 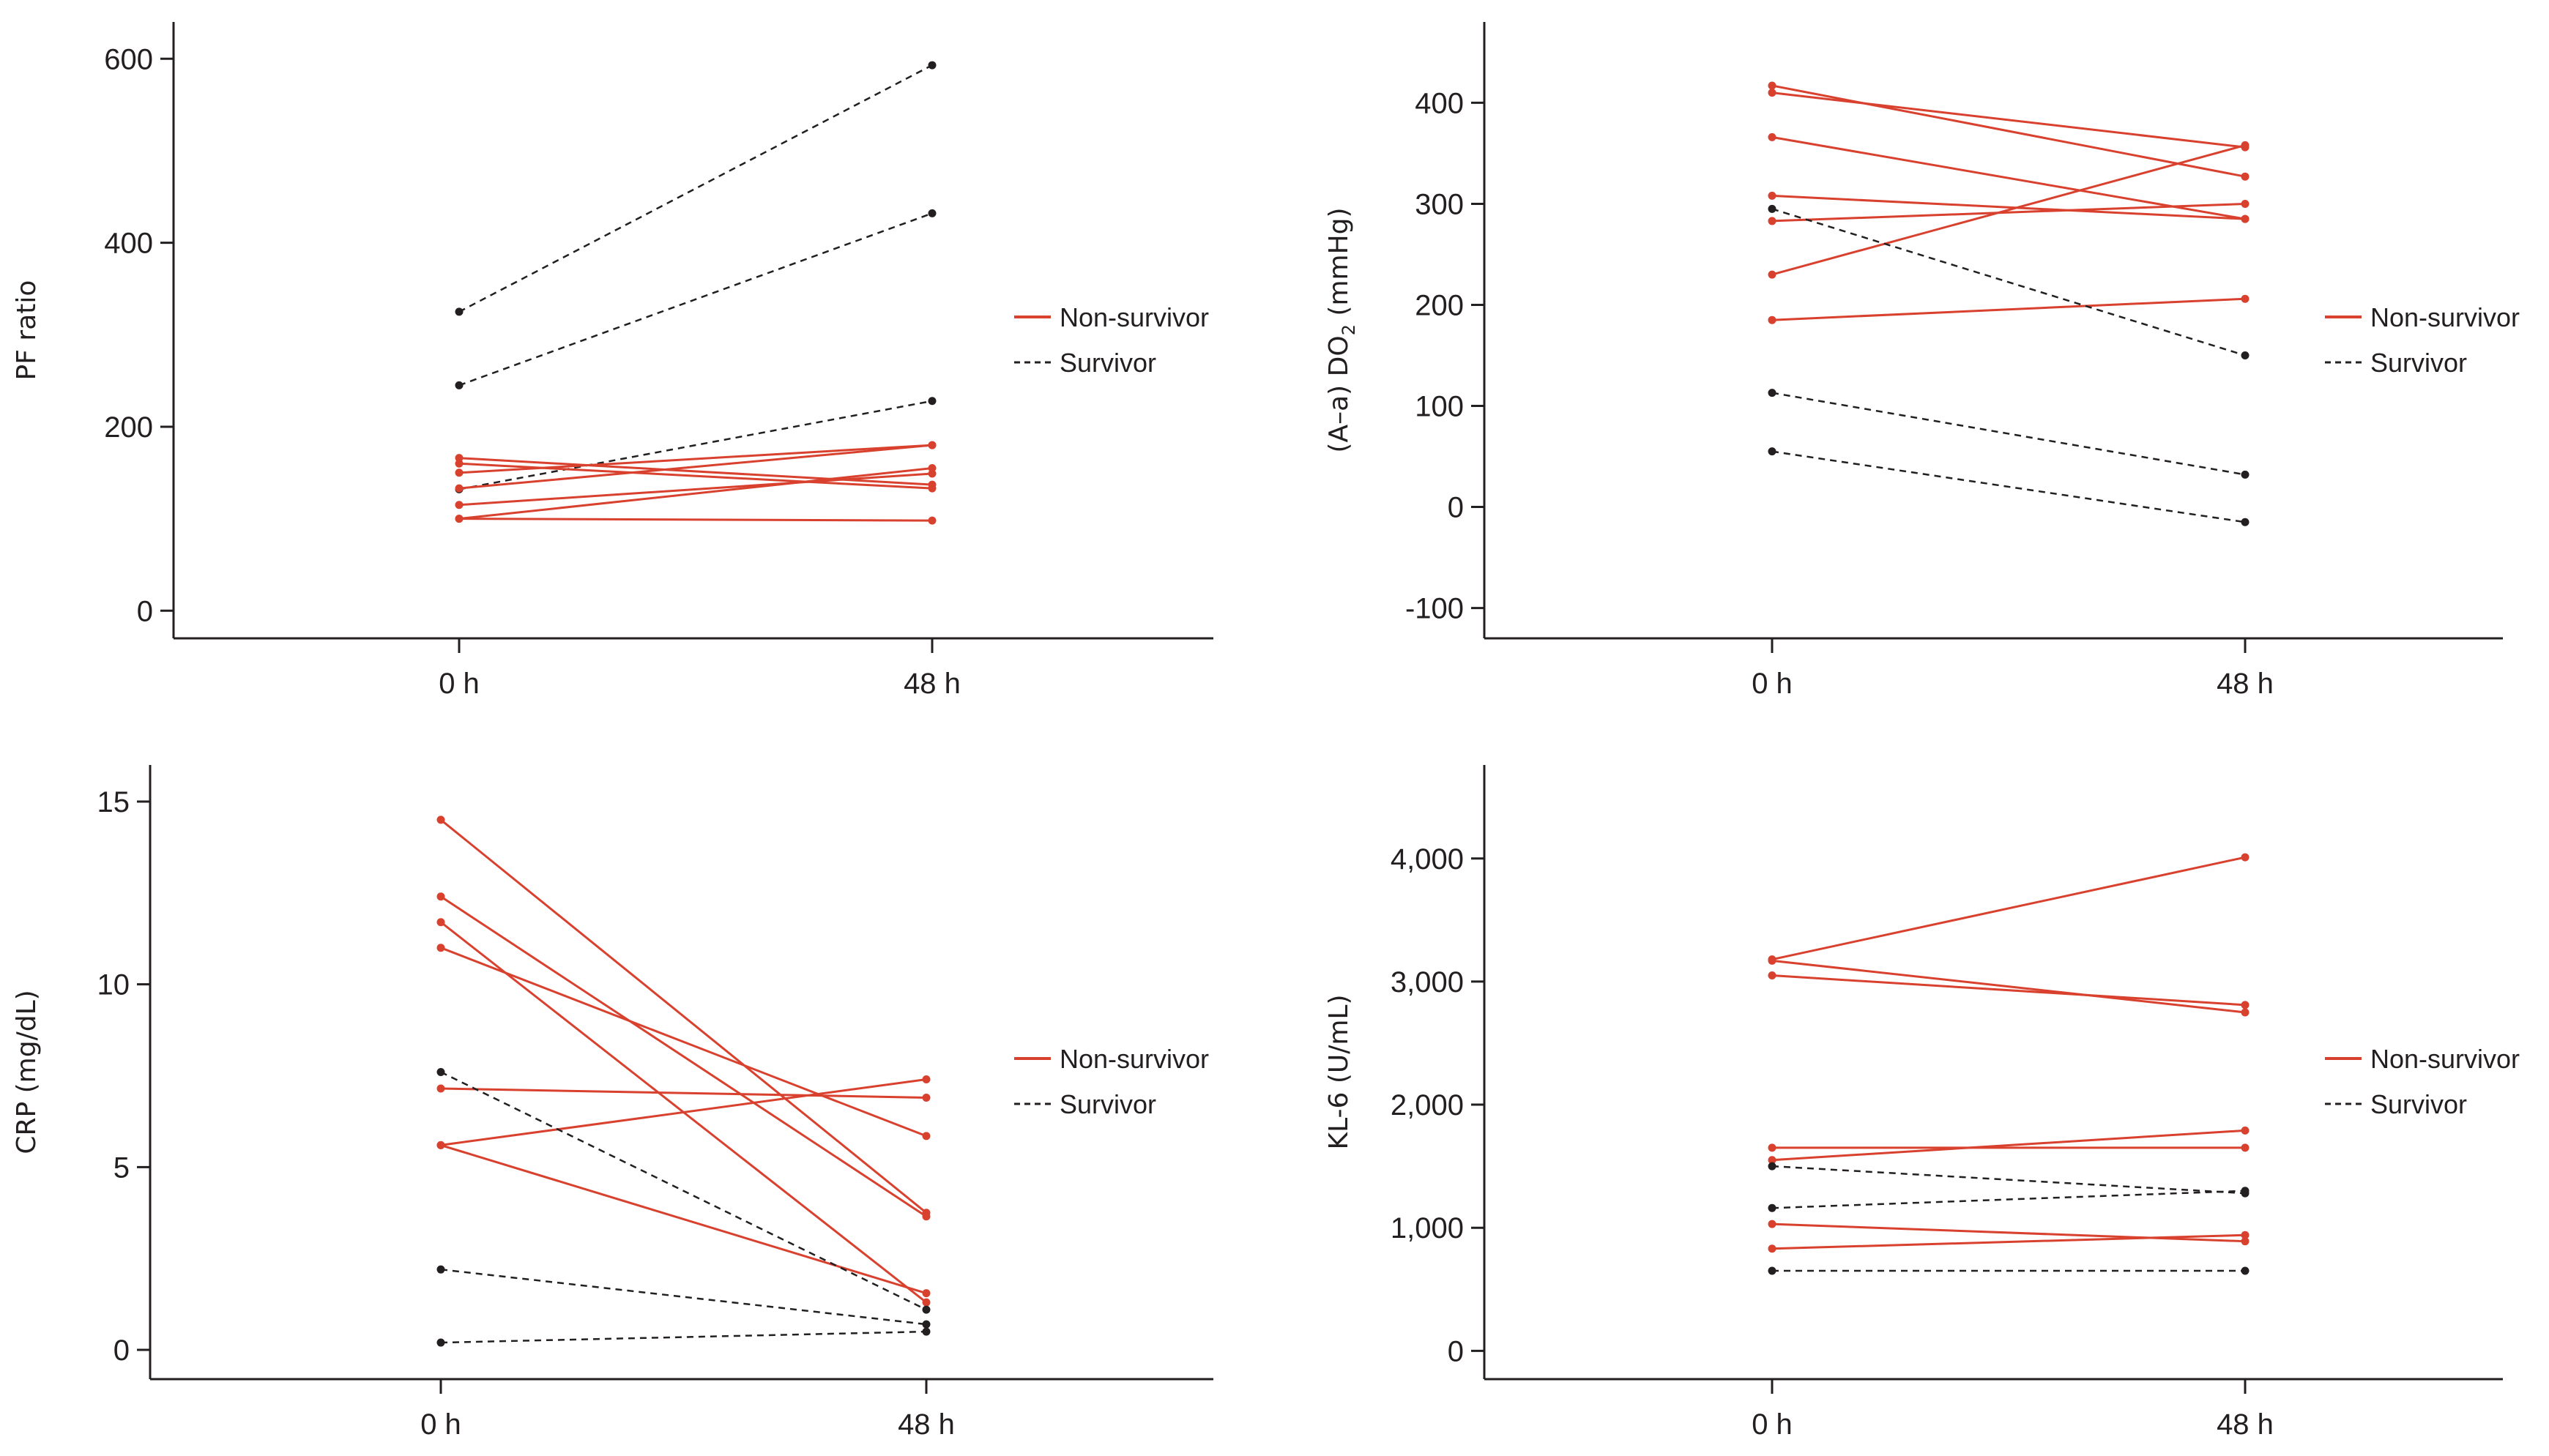 I want to click on y-axis-title: PF ratio, so click(x=27, y=330).